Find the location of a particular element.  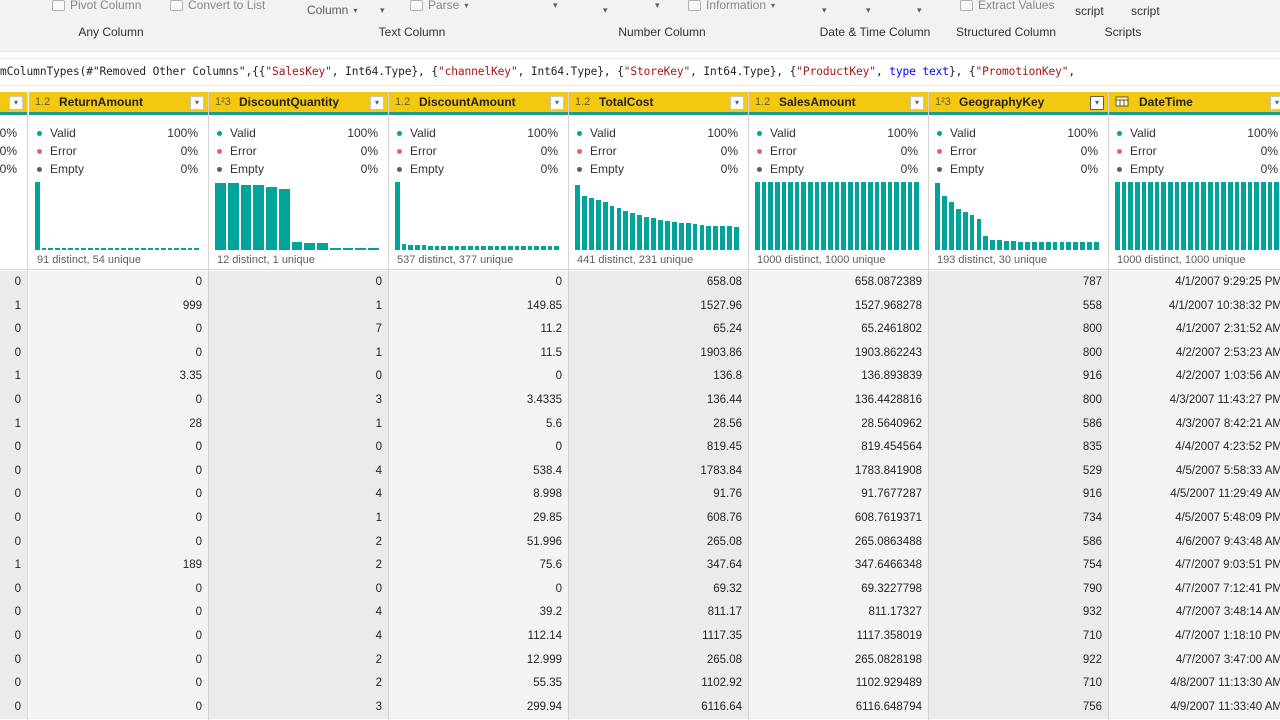

table-cell: 916 is located at coordinates (1092, 376).